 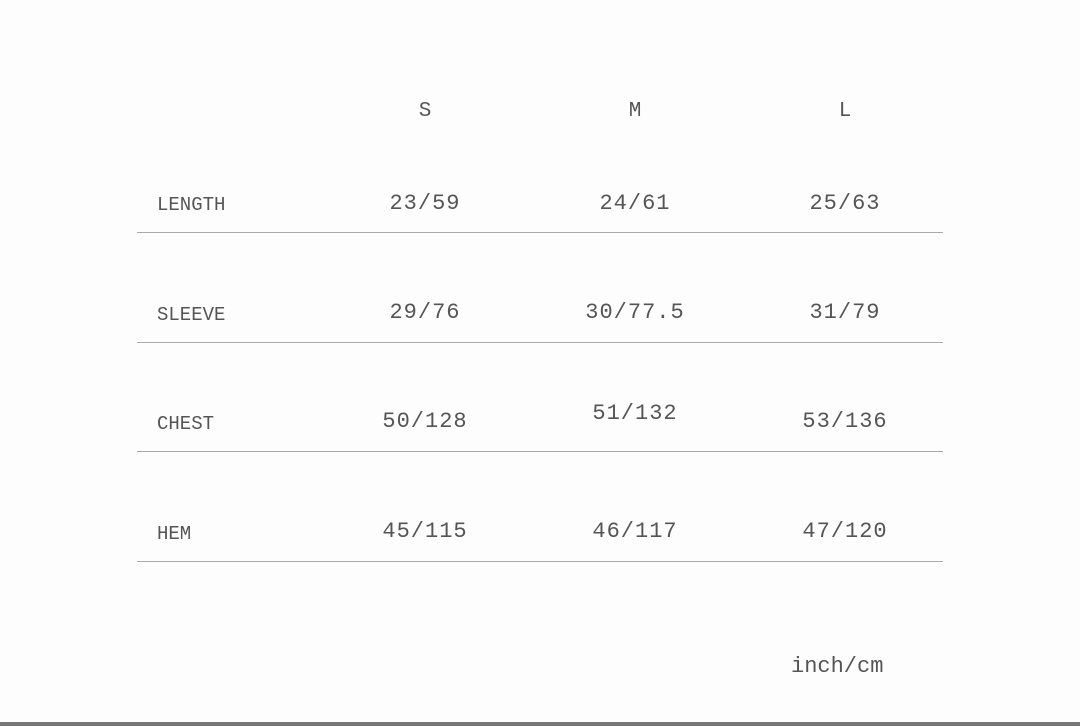 I want to click on table-cell: 23/59, so click(x=425, y=203).